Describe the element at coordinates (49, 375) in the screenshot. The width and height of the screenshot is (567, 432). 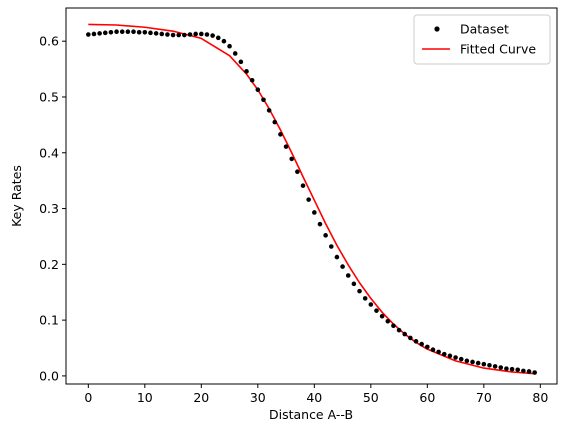
I see `y-tick-label: 0.0` at that location.